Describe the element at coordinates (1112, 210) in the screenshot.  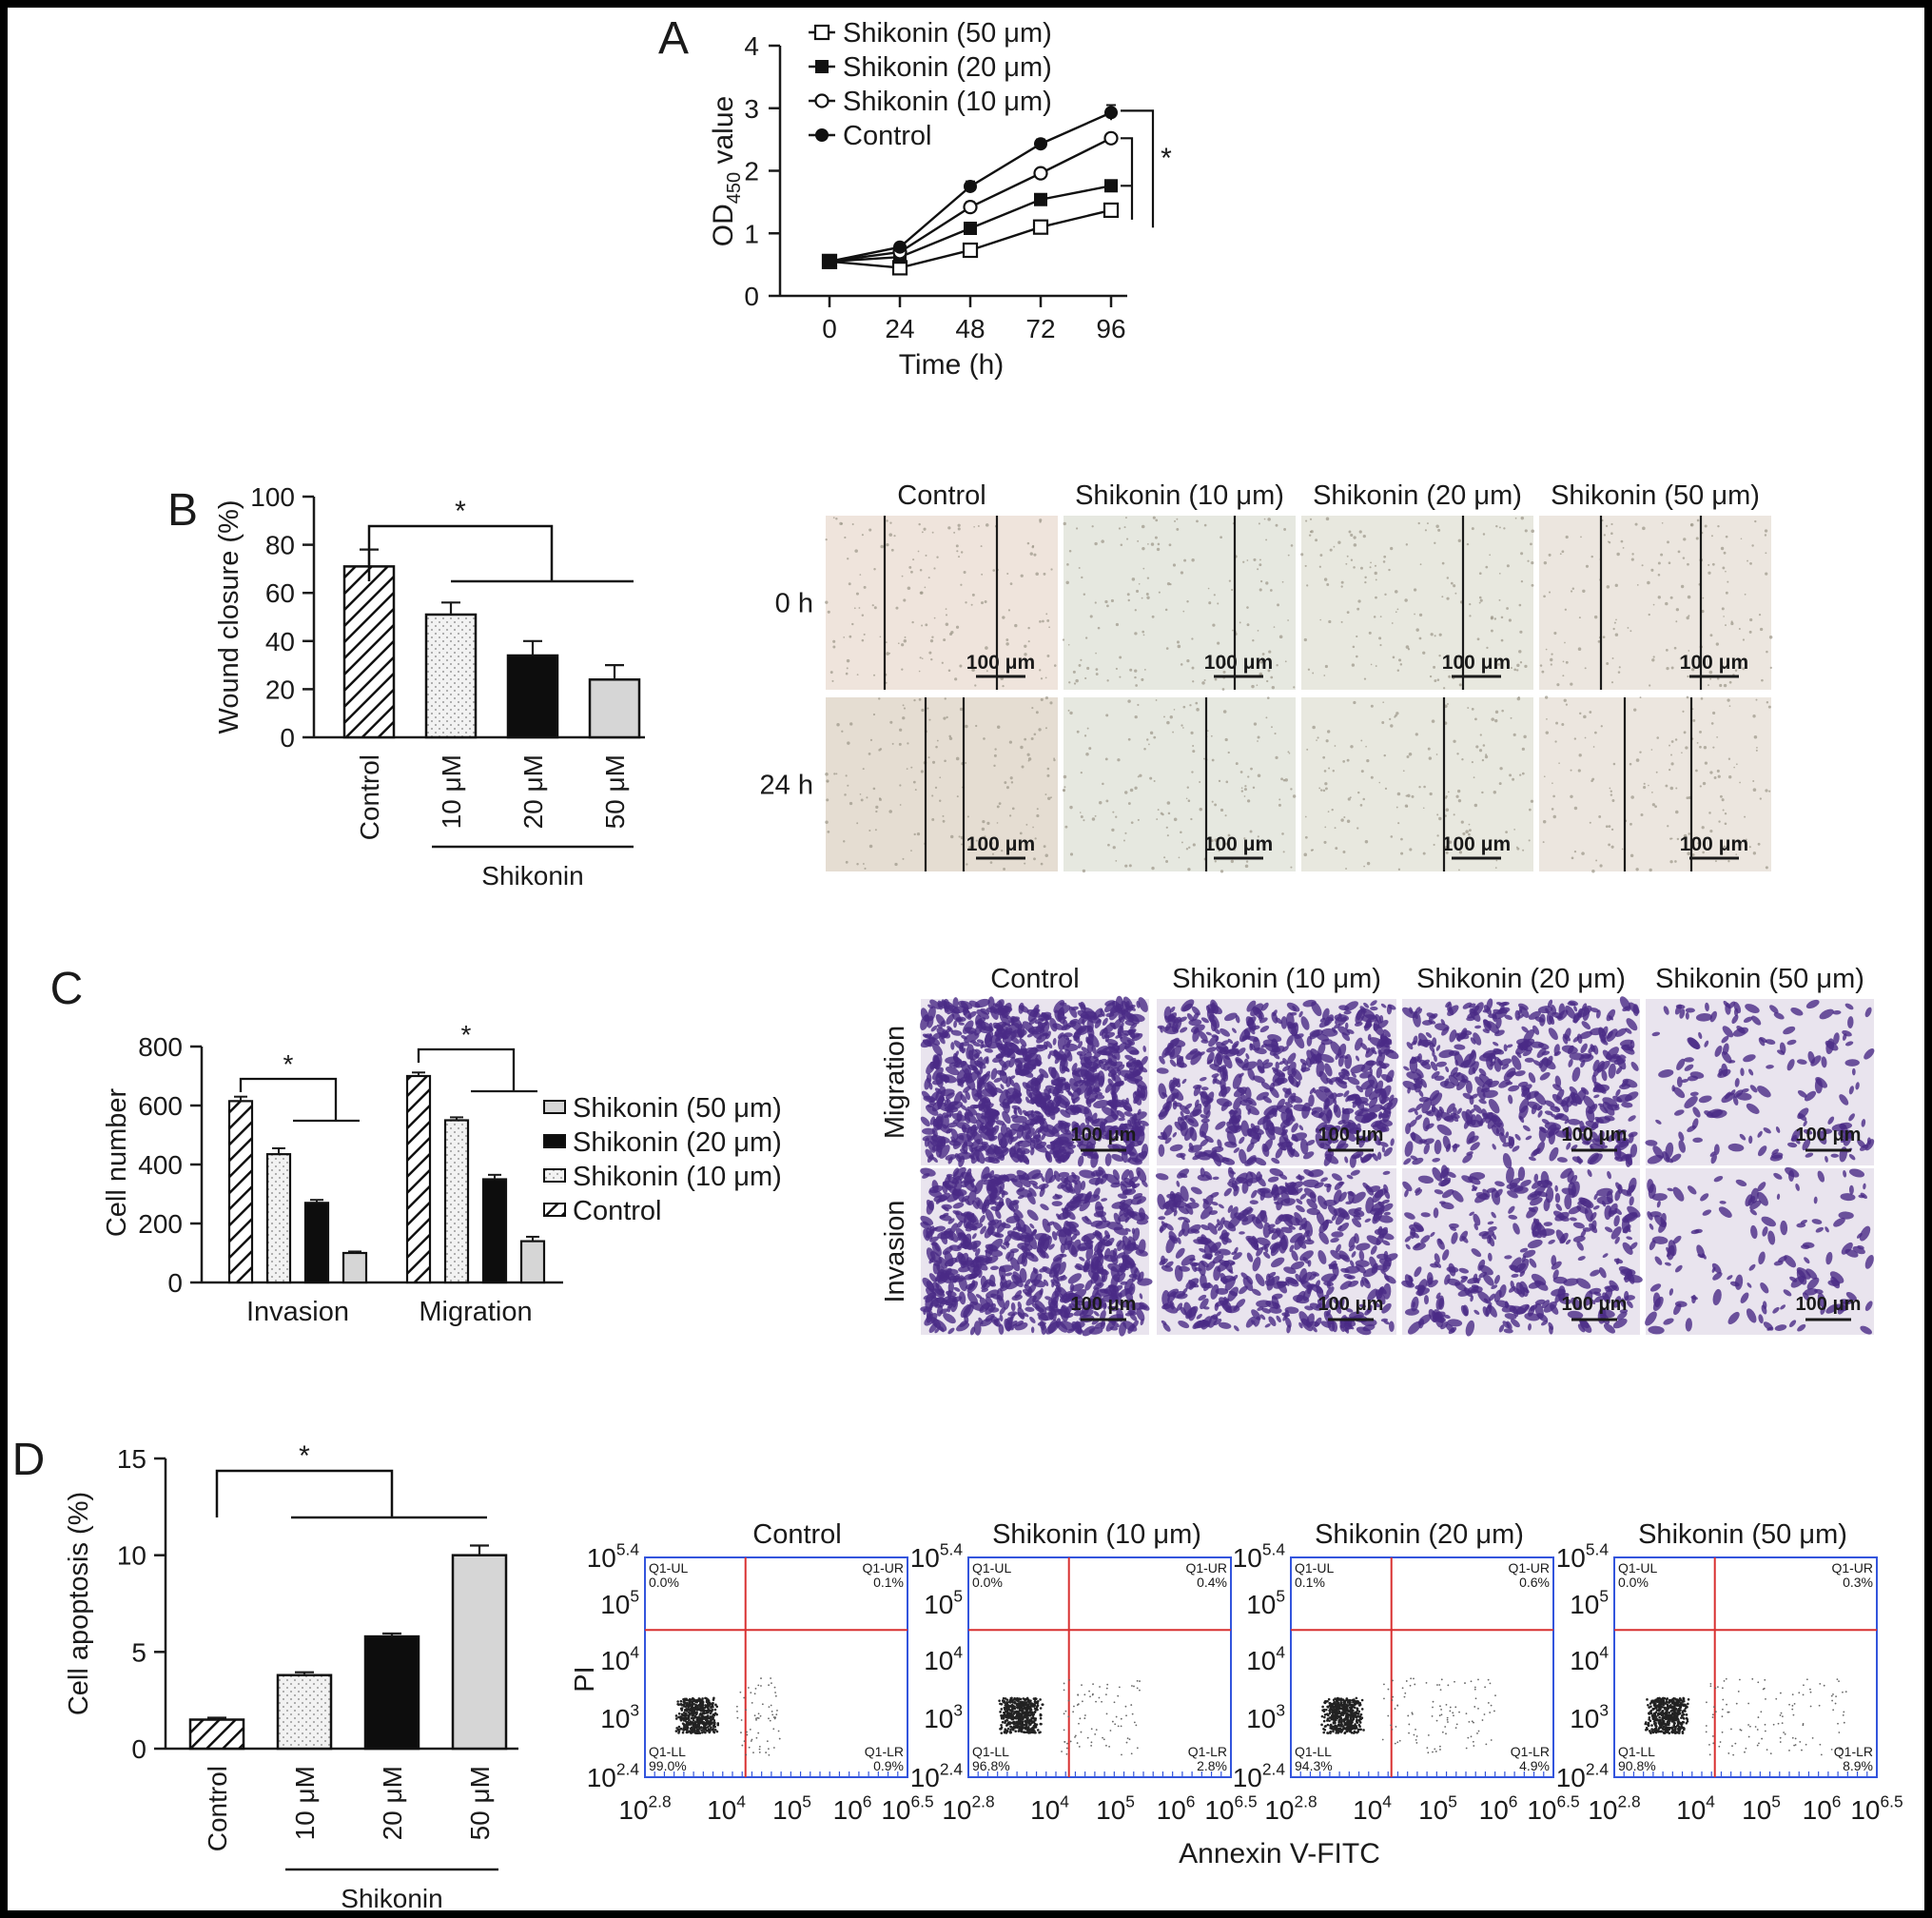
I see `marker-open-square` at that location.